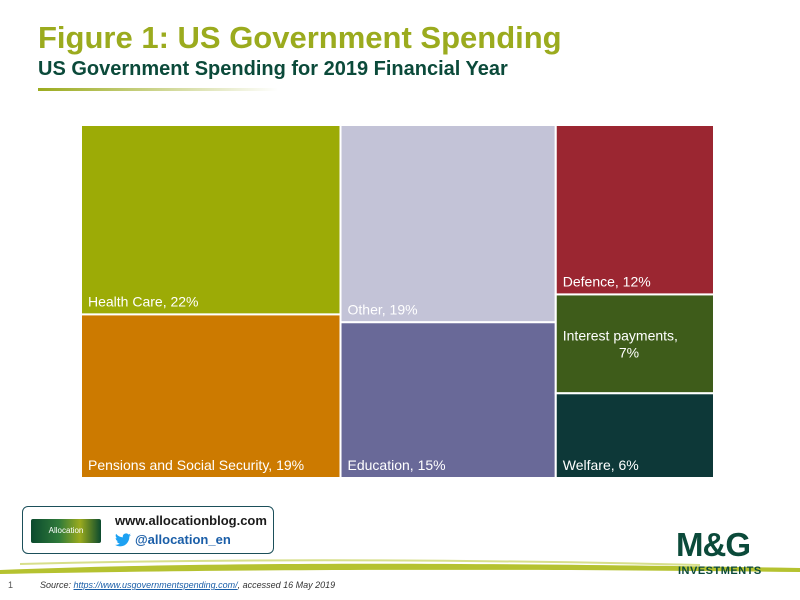  What do you see at coordinates (66, 531) in the screenshot?
I see `allocation-logo: Allocation` at bounding box center [66, 531].